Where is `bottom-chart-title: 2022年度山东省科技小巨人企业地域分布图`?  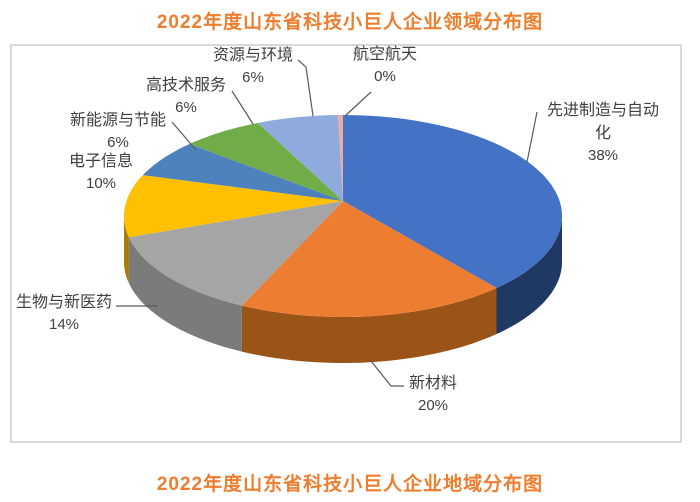
bottom-chart-title: 2022年度山东省科技小巨人企业地域分布图 is located at coordinates (350, 484).